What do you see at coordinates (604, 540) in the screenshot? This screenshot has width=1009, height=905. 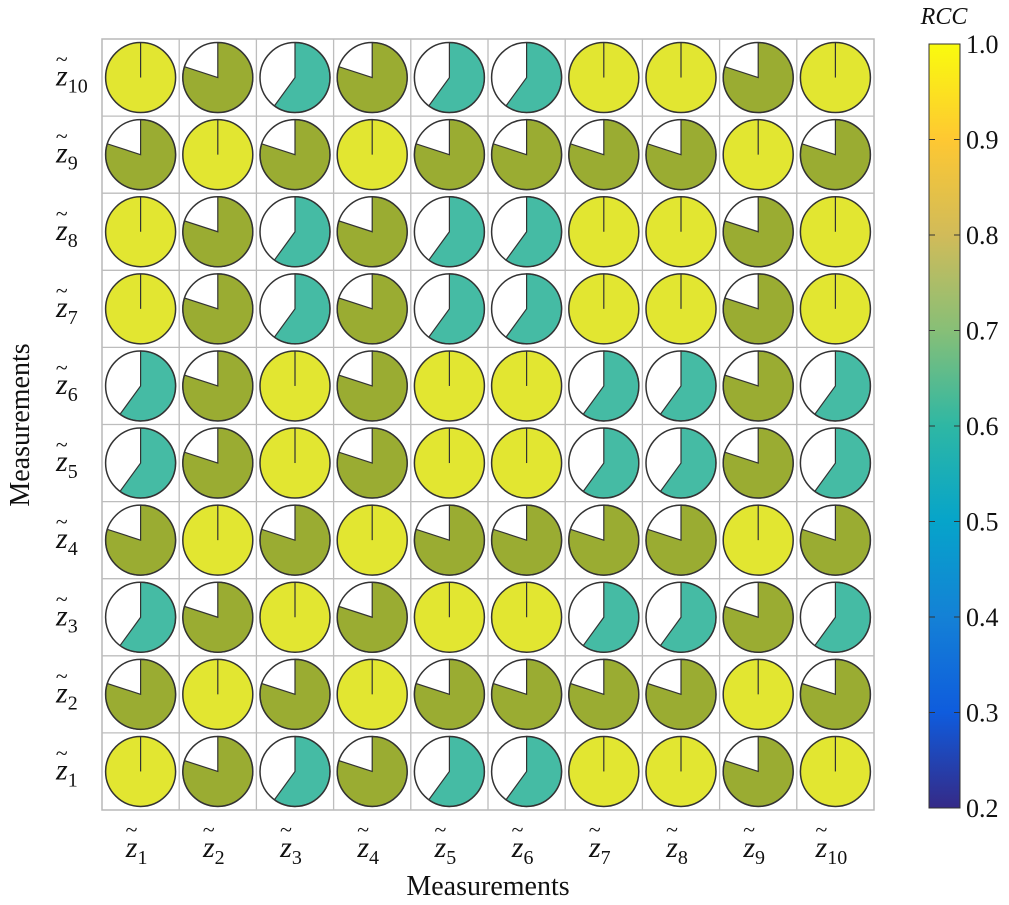 I see `pie-cell-r4-c7` at bounding box center [604, 540].